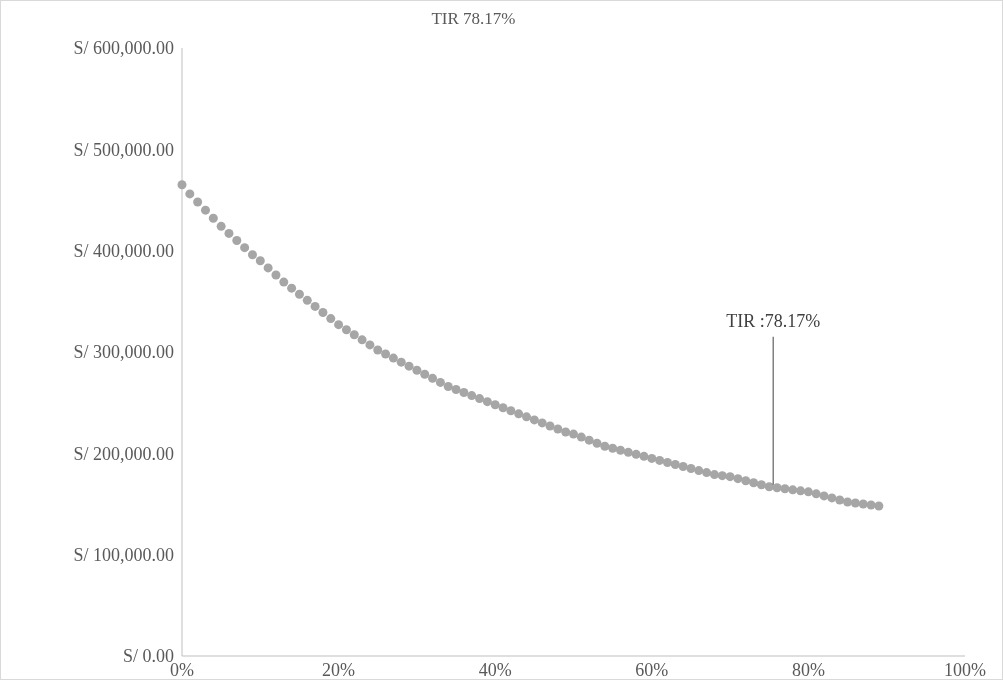 Image resolution: width=1003 pixels, height=680 pixels. I want to click on annotation: TIR :78.17%, so click(773, 320).